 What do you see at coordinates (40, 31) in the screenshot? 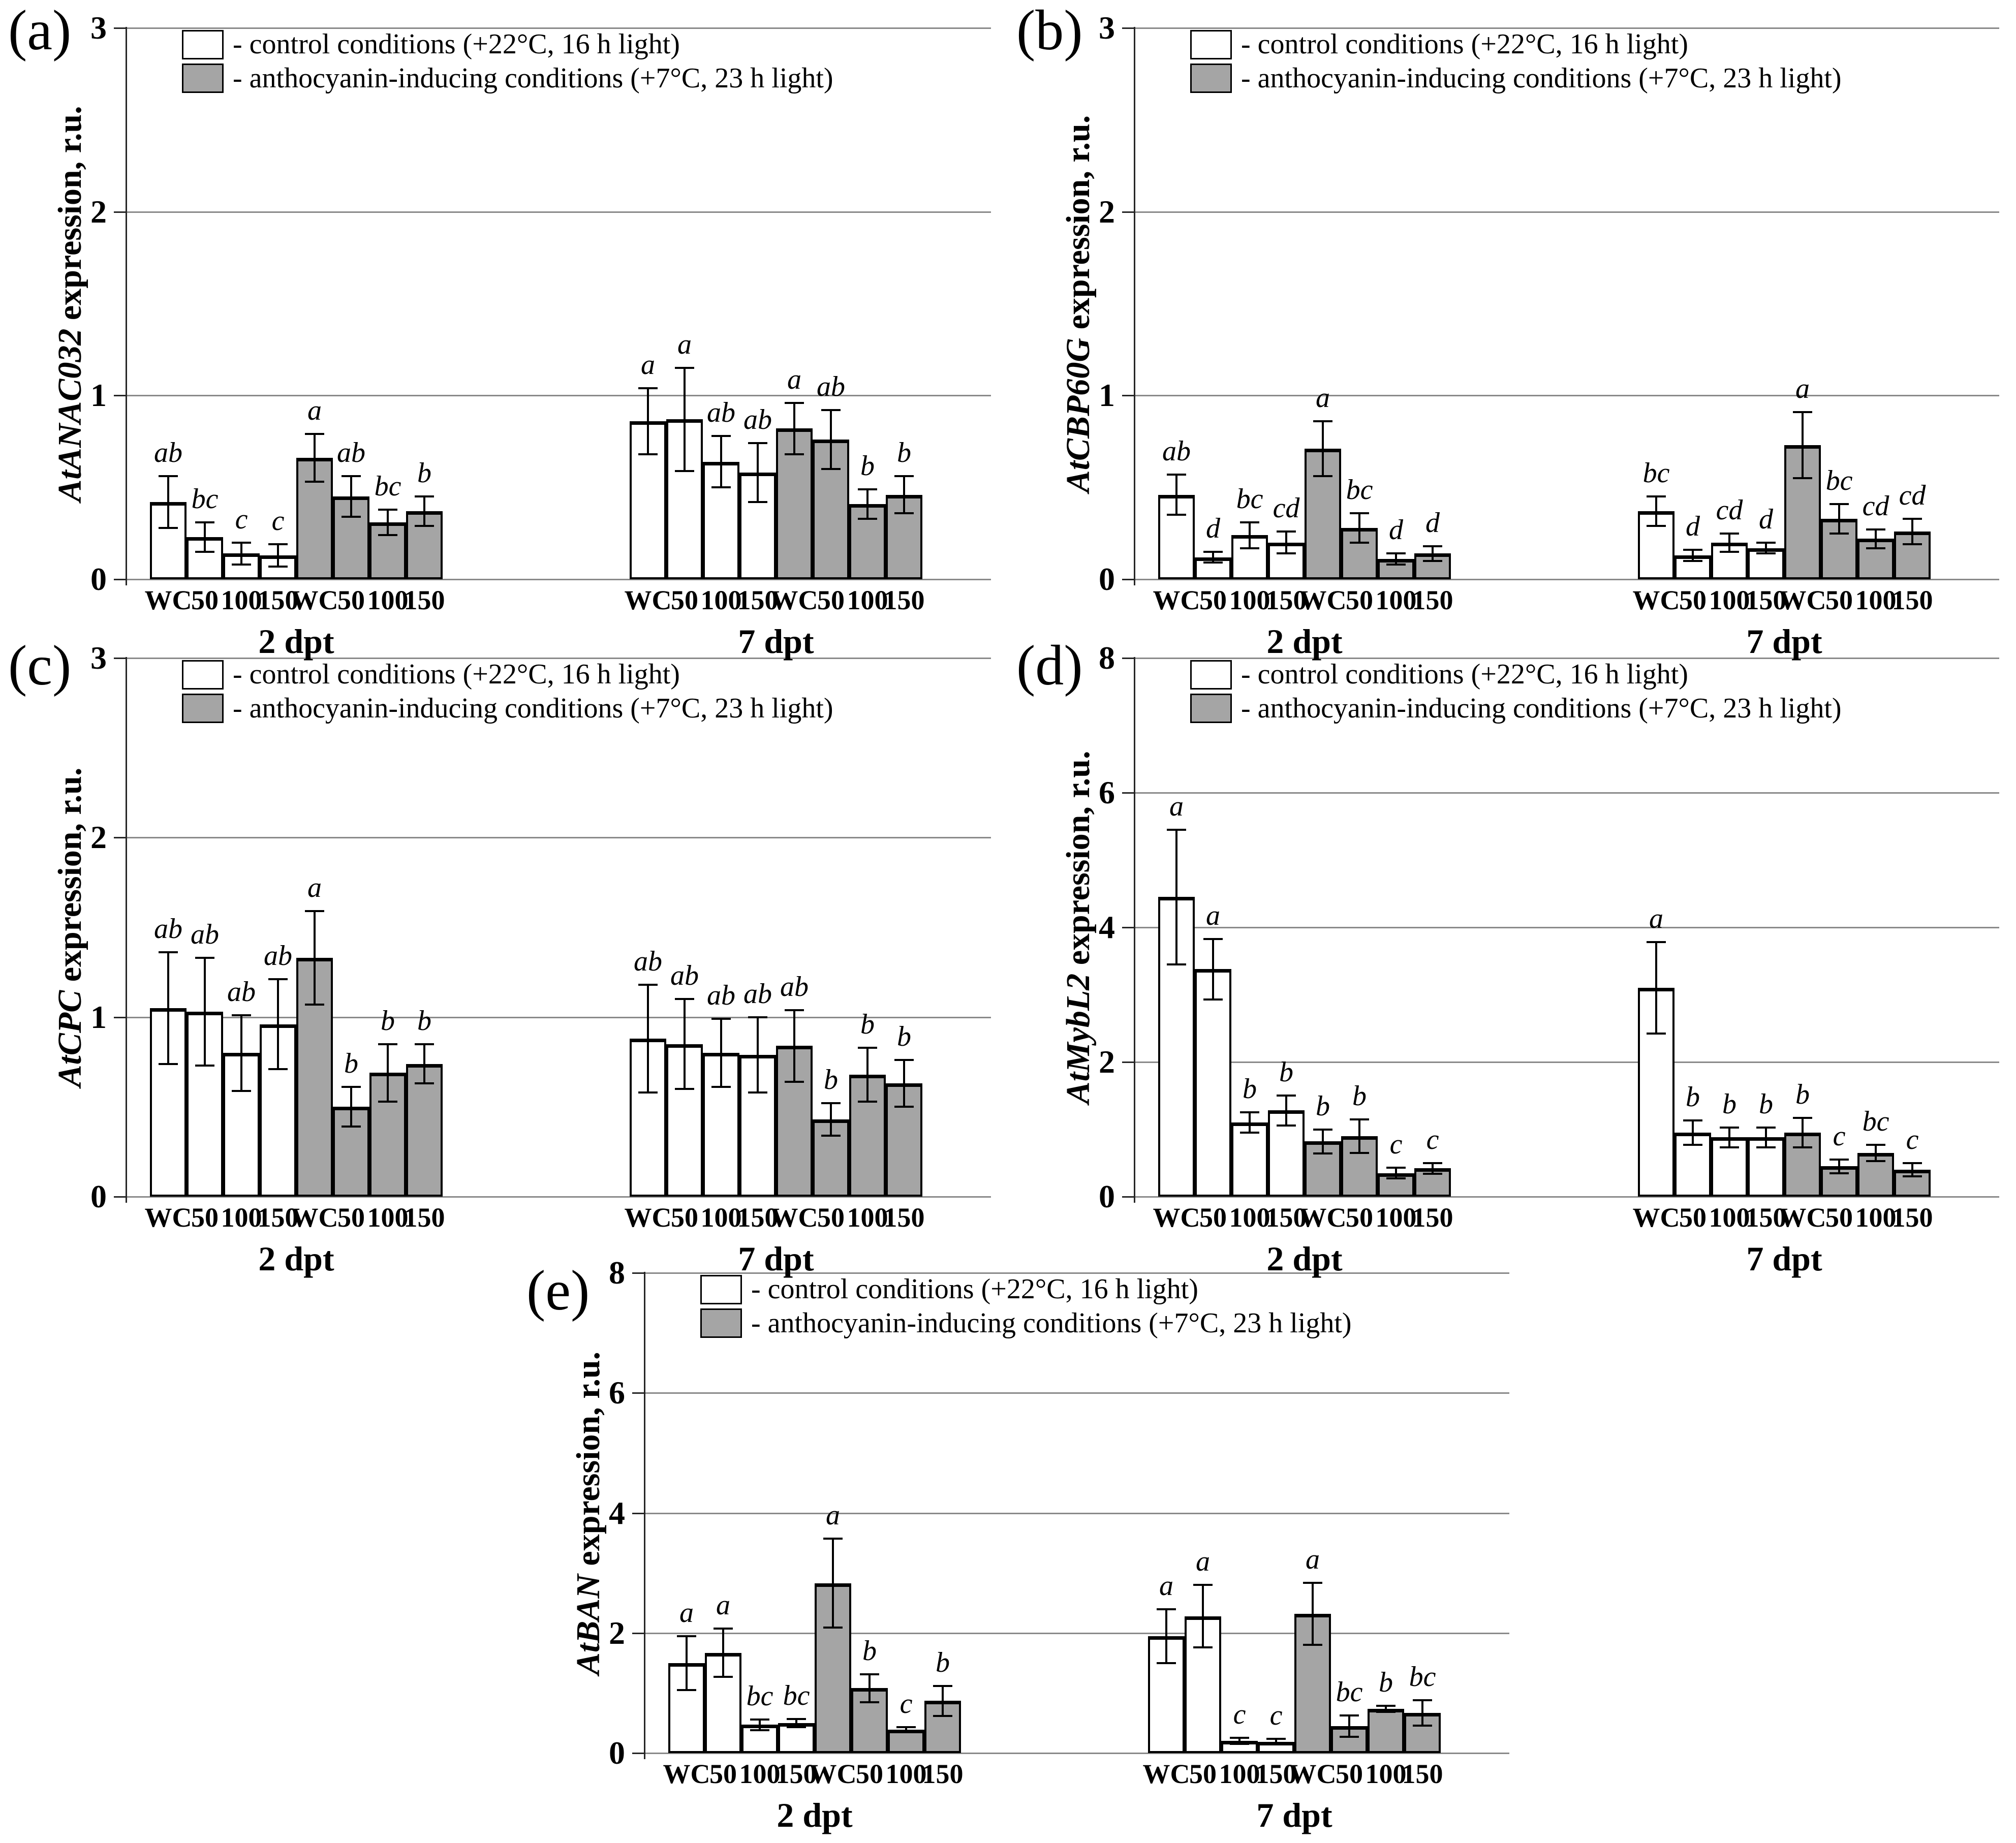
I see `panel-letter: (a)` at bounding box center [40, 31].